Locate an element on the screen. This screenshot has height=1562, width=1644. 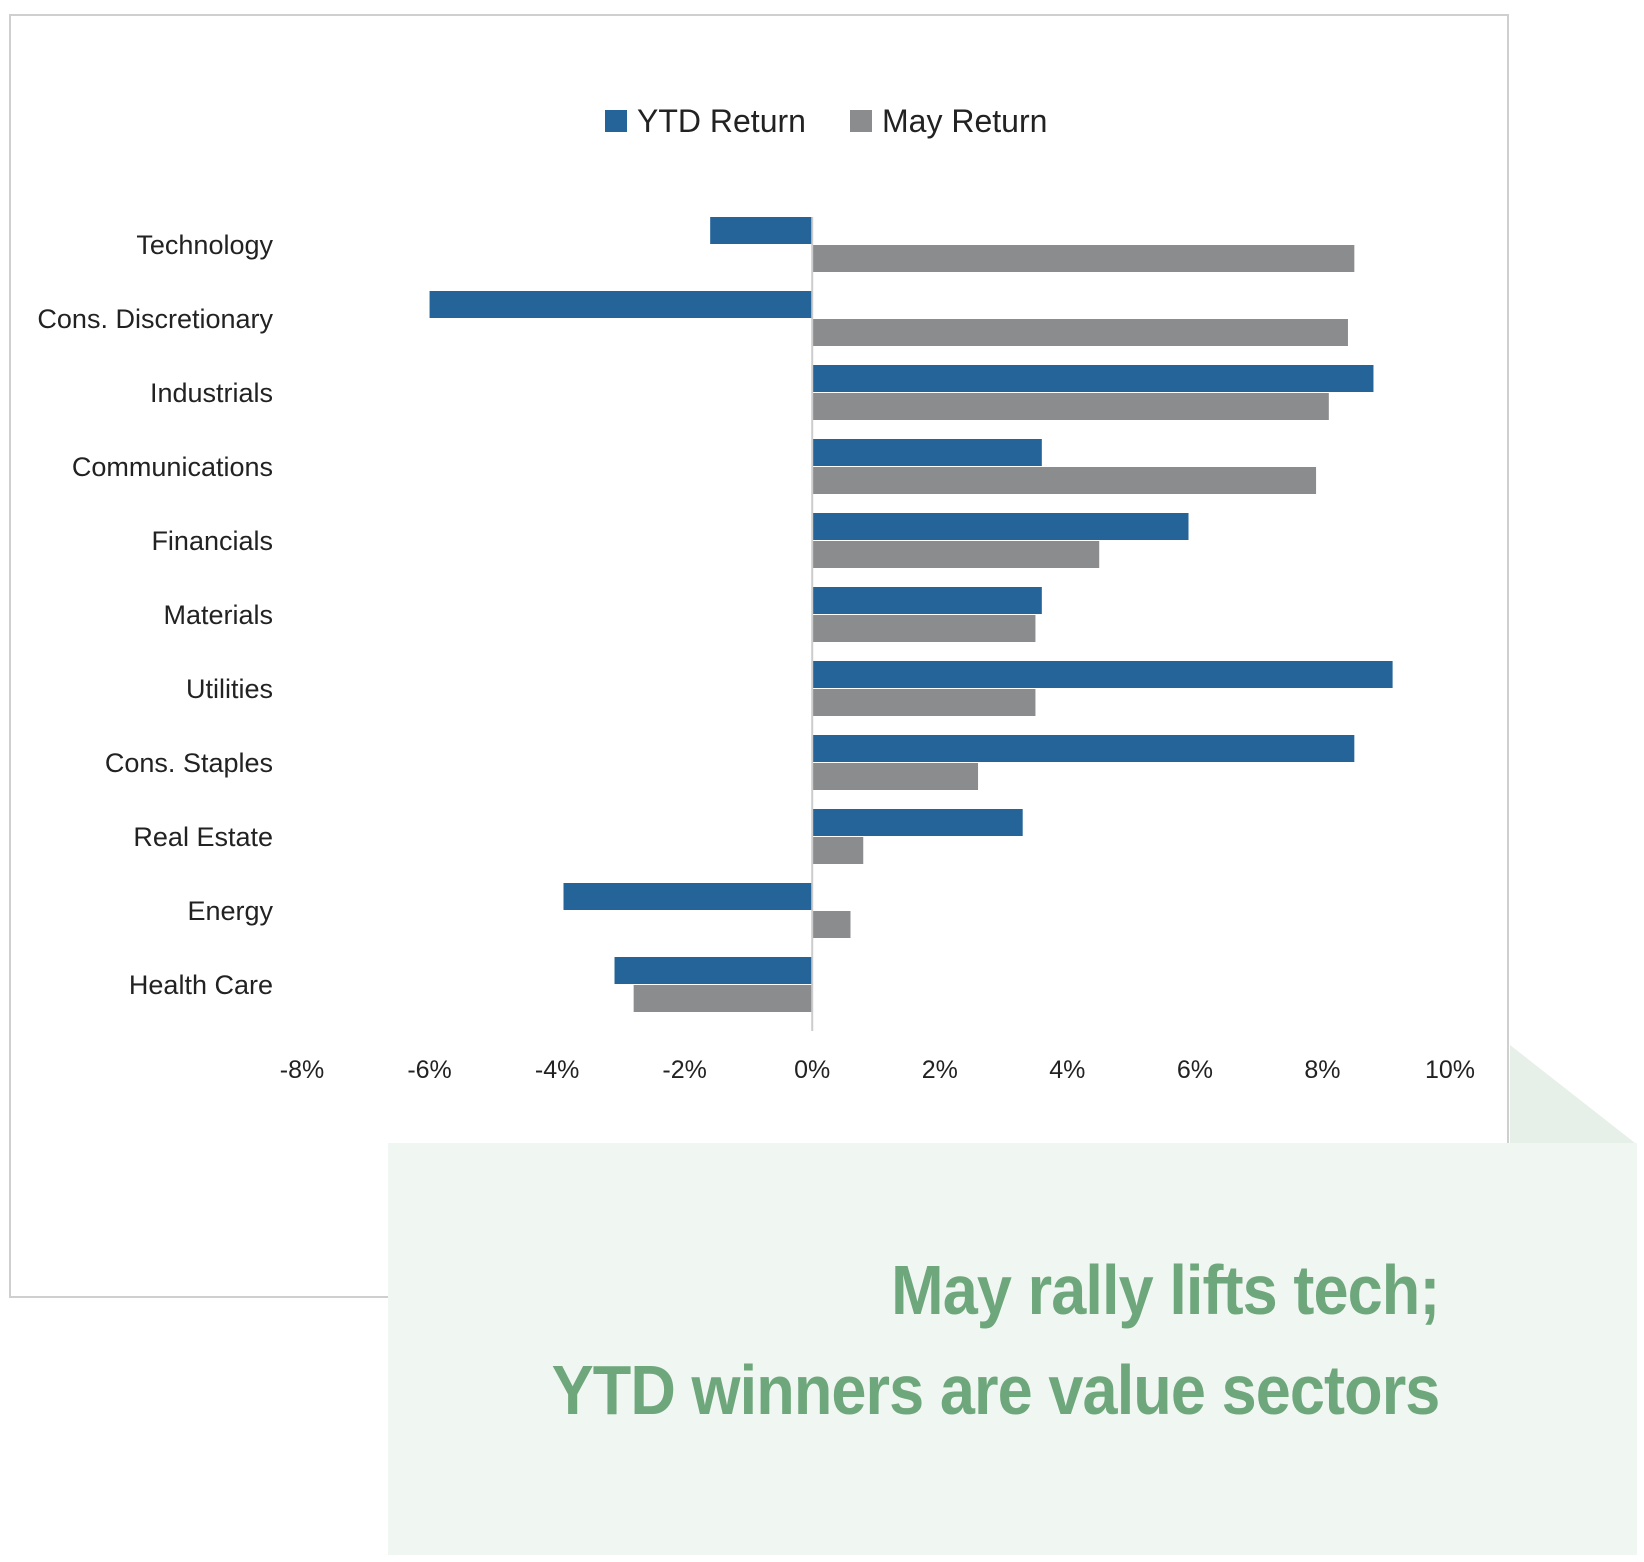
category-label: Industrials is located at coordinates (211, 393).